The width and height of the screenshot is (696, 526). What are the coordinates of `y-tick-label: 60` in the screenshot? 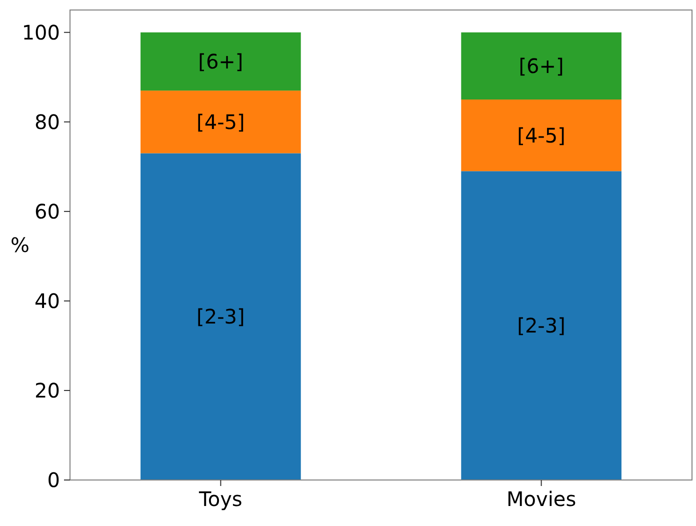 It's located at (47, 211).